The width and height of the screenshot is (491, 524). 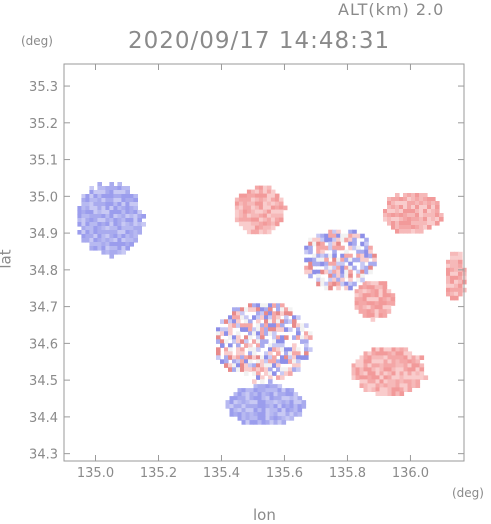 I want to click on y-tick-label: 34.8, so click(x=43, y=271).